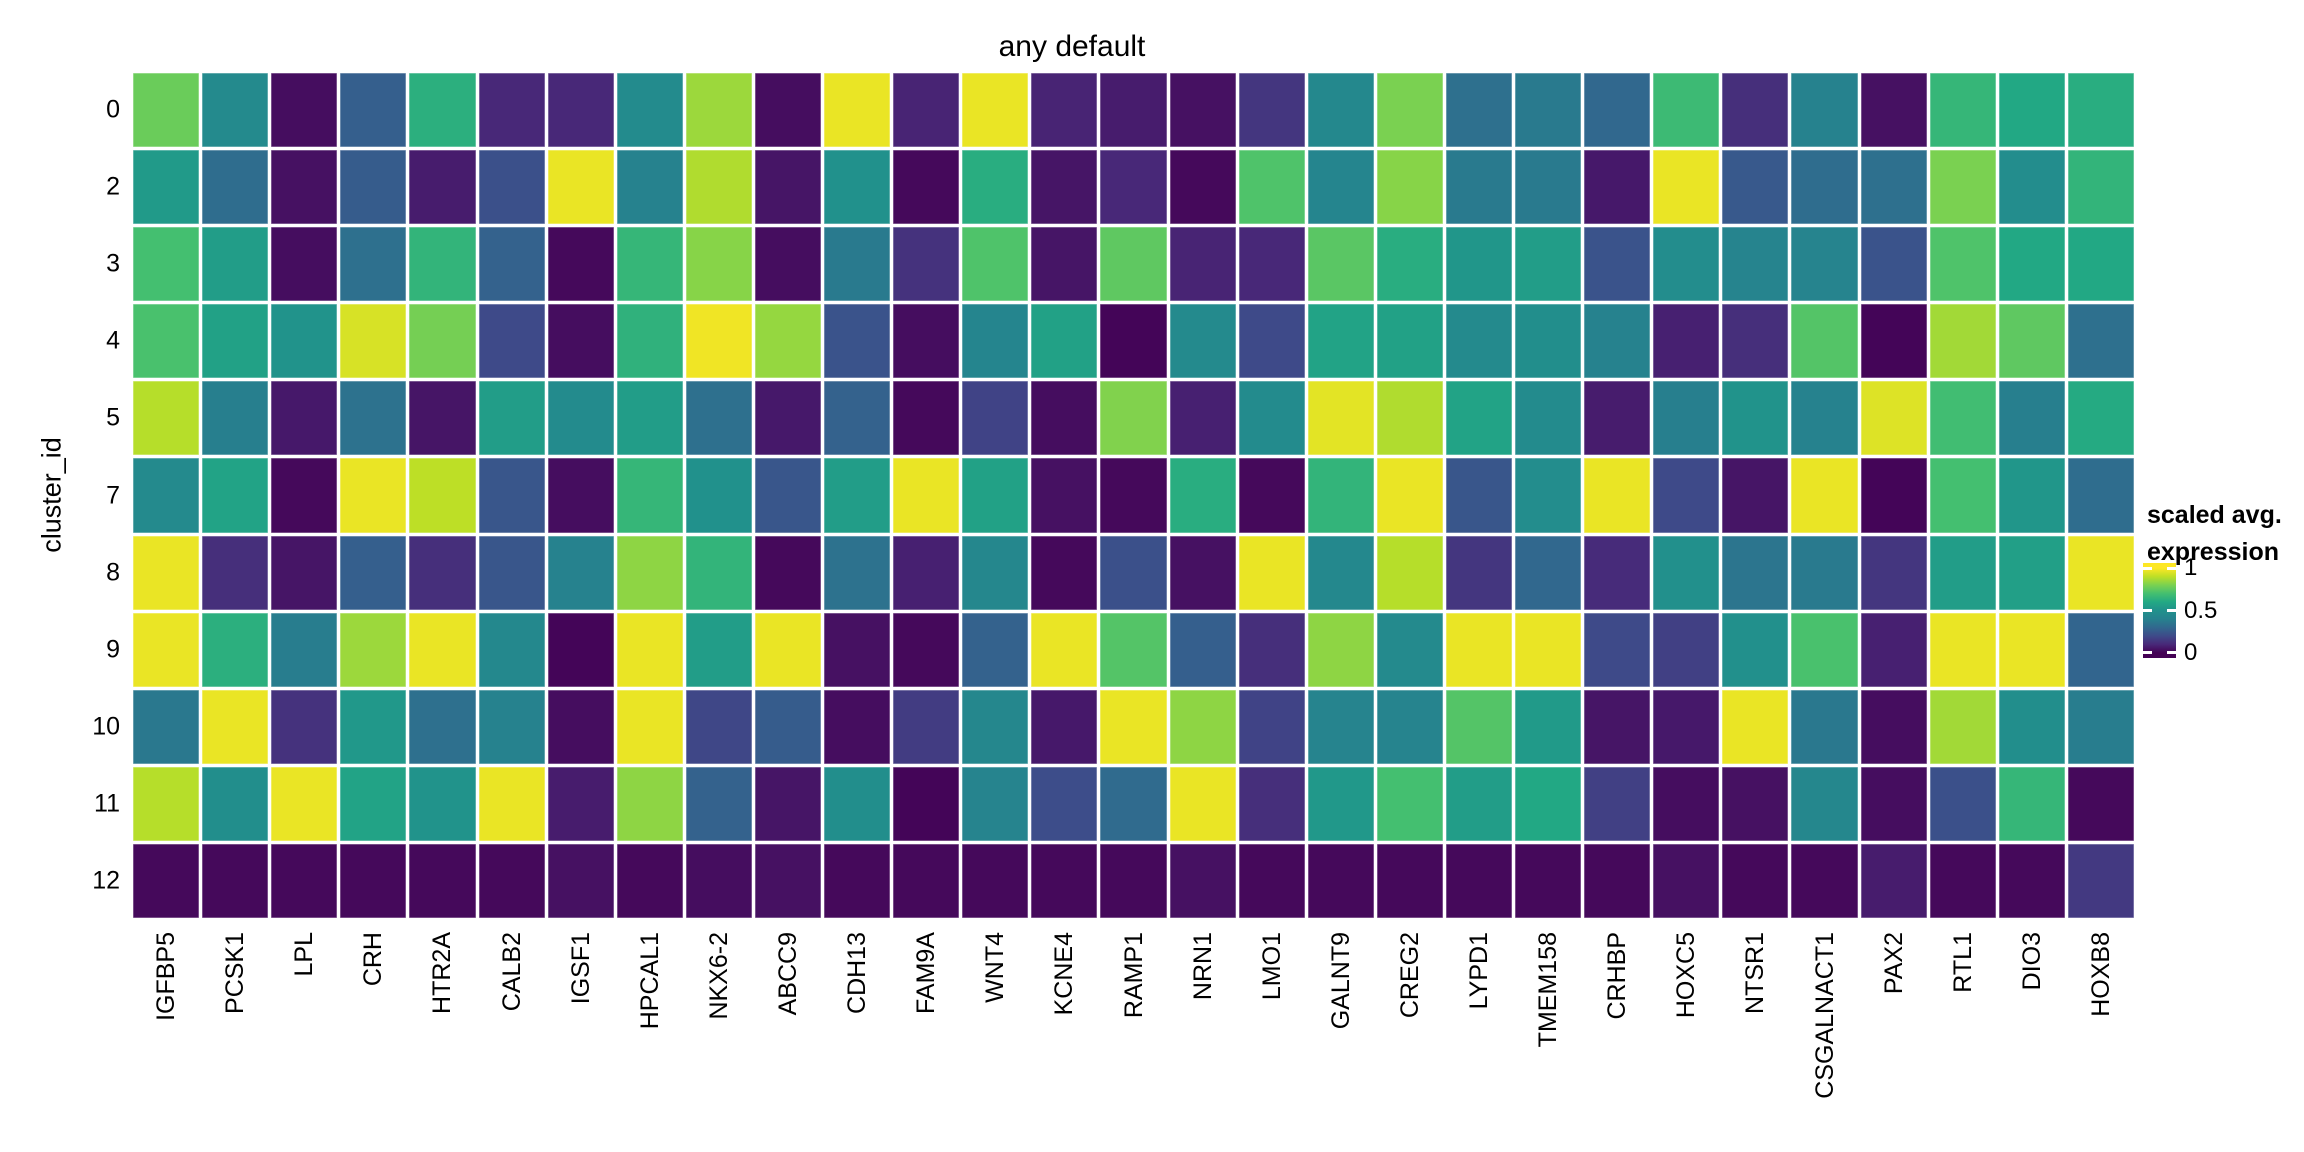 This screenshot has height=1152, width=2304. Describe the element at coordinates (107, 803) in the screenshot. I see `y-tick-label: 11` at that location.